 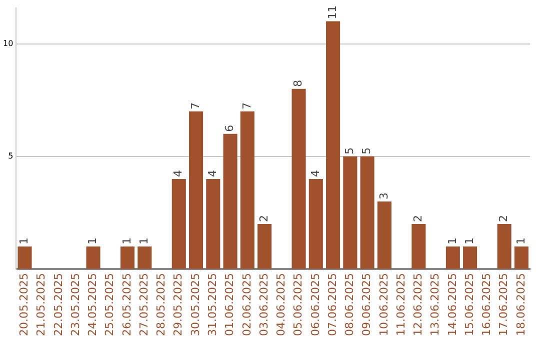 What do you see at coordinates (41, 304) in the screenshot?
I see `x-tick-label: 21.05.2025` at bounding box center [41, 304].